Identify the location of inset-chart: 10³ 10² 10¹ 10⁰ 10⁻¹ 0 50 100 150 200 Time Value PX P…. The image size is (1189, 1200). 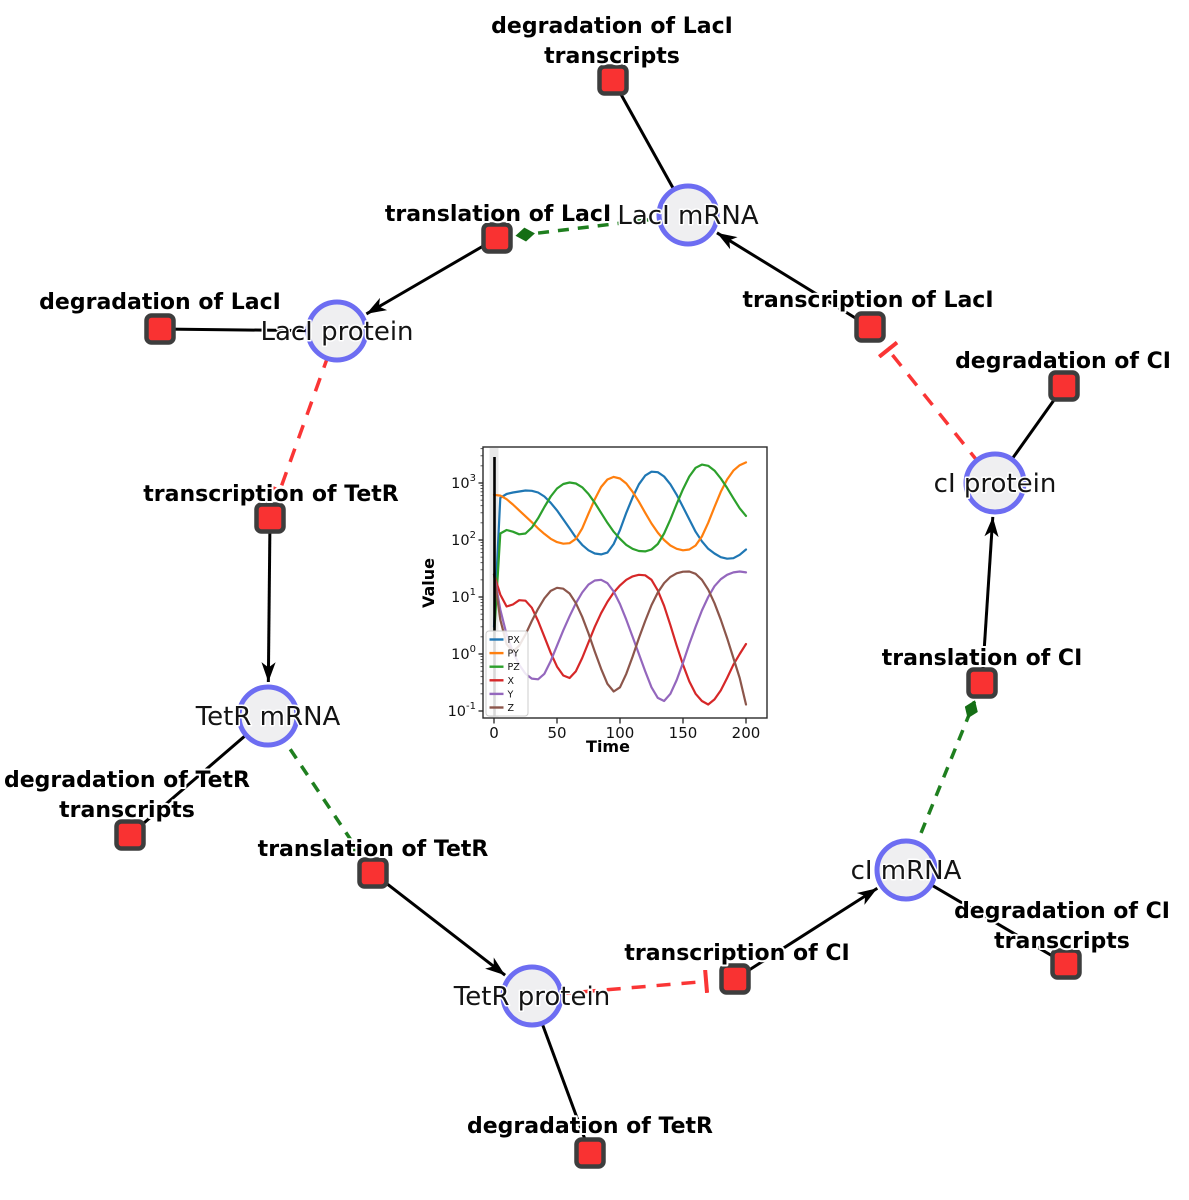
(593, 601).